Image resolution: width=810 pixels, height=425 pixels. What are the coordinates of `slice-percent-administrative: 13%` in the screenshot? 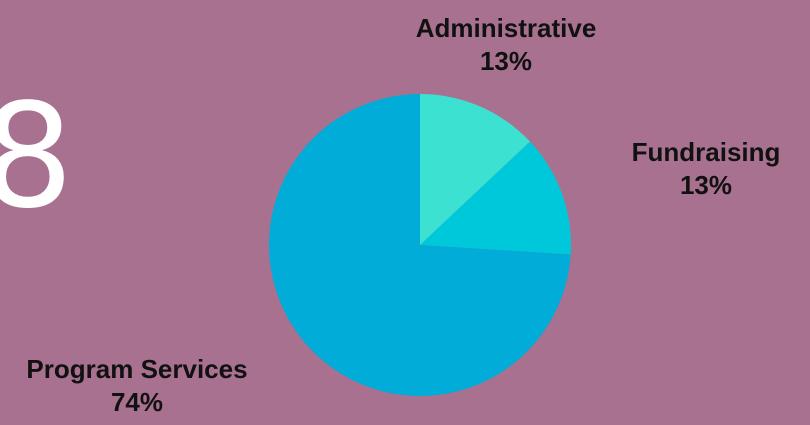 It's located at (506, 61).